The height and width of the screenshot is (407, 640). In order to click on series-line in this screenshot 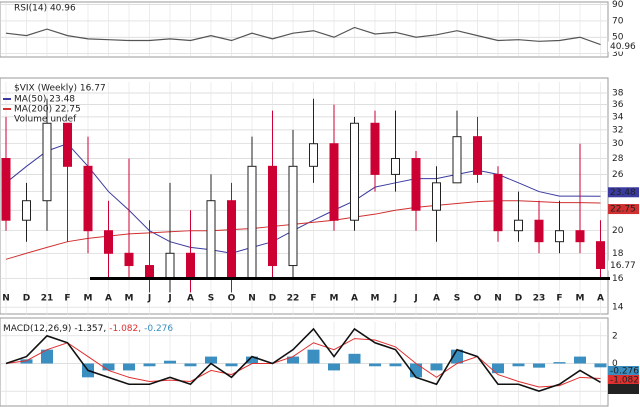, I will do `click(303, 36)`.